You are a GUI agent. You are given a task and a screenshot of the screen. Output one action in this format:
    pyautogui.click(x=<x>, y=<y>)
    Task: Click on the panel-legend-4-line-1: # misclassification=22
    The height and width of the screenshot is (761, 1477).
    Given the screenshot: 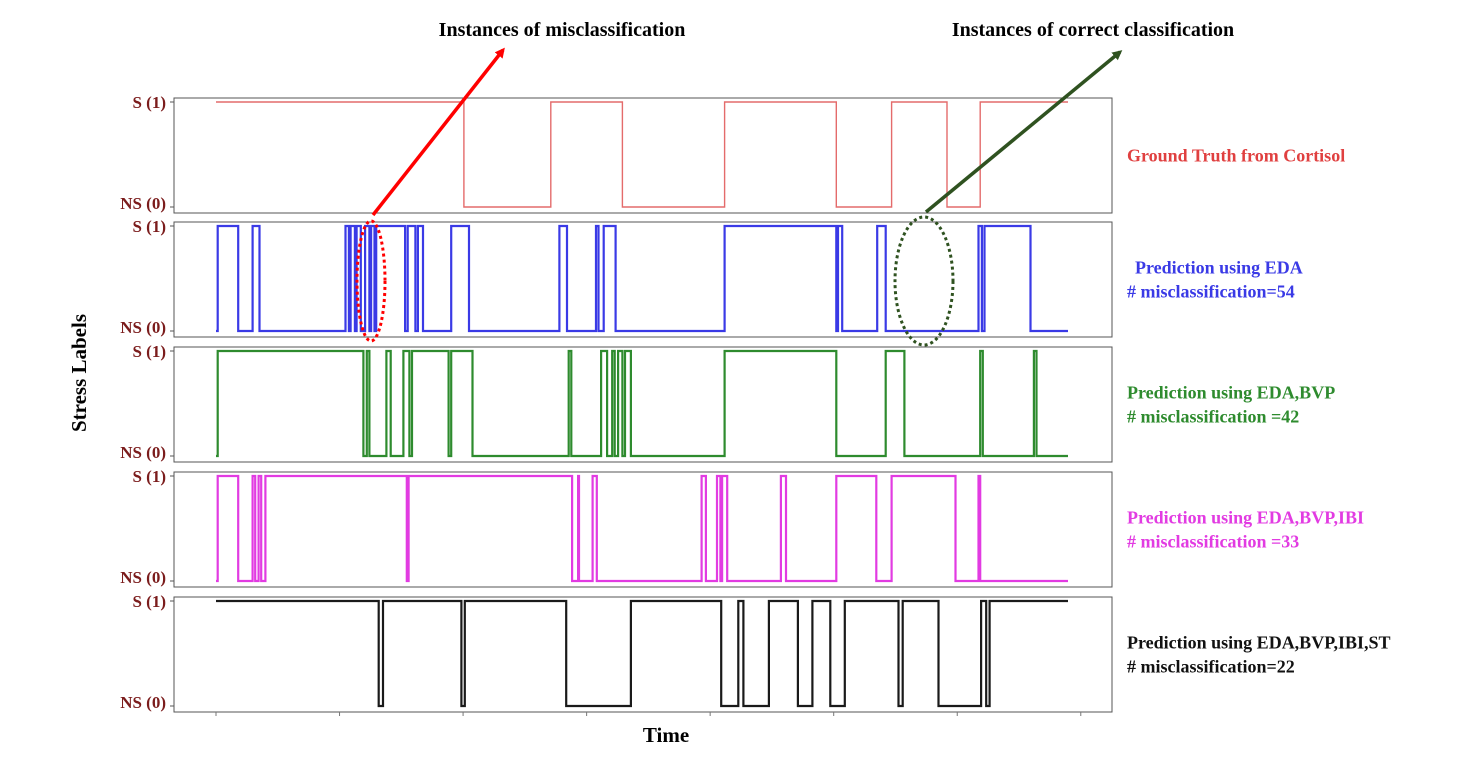 What is the action you would take?
    pyautogui.click(x=1211, y=667)
    